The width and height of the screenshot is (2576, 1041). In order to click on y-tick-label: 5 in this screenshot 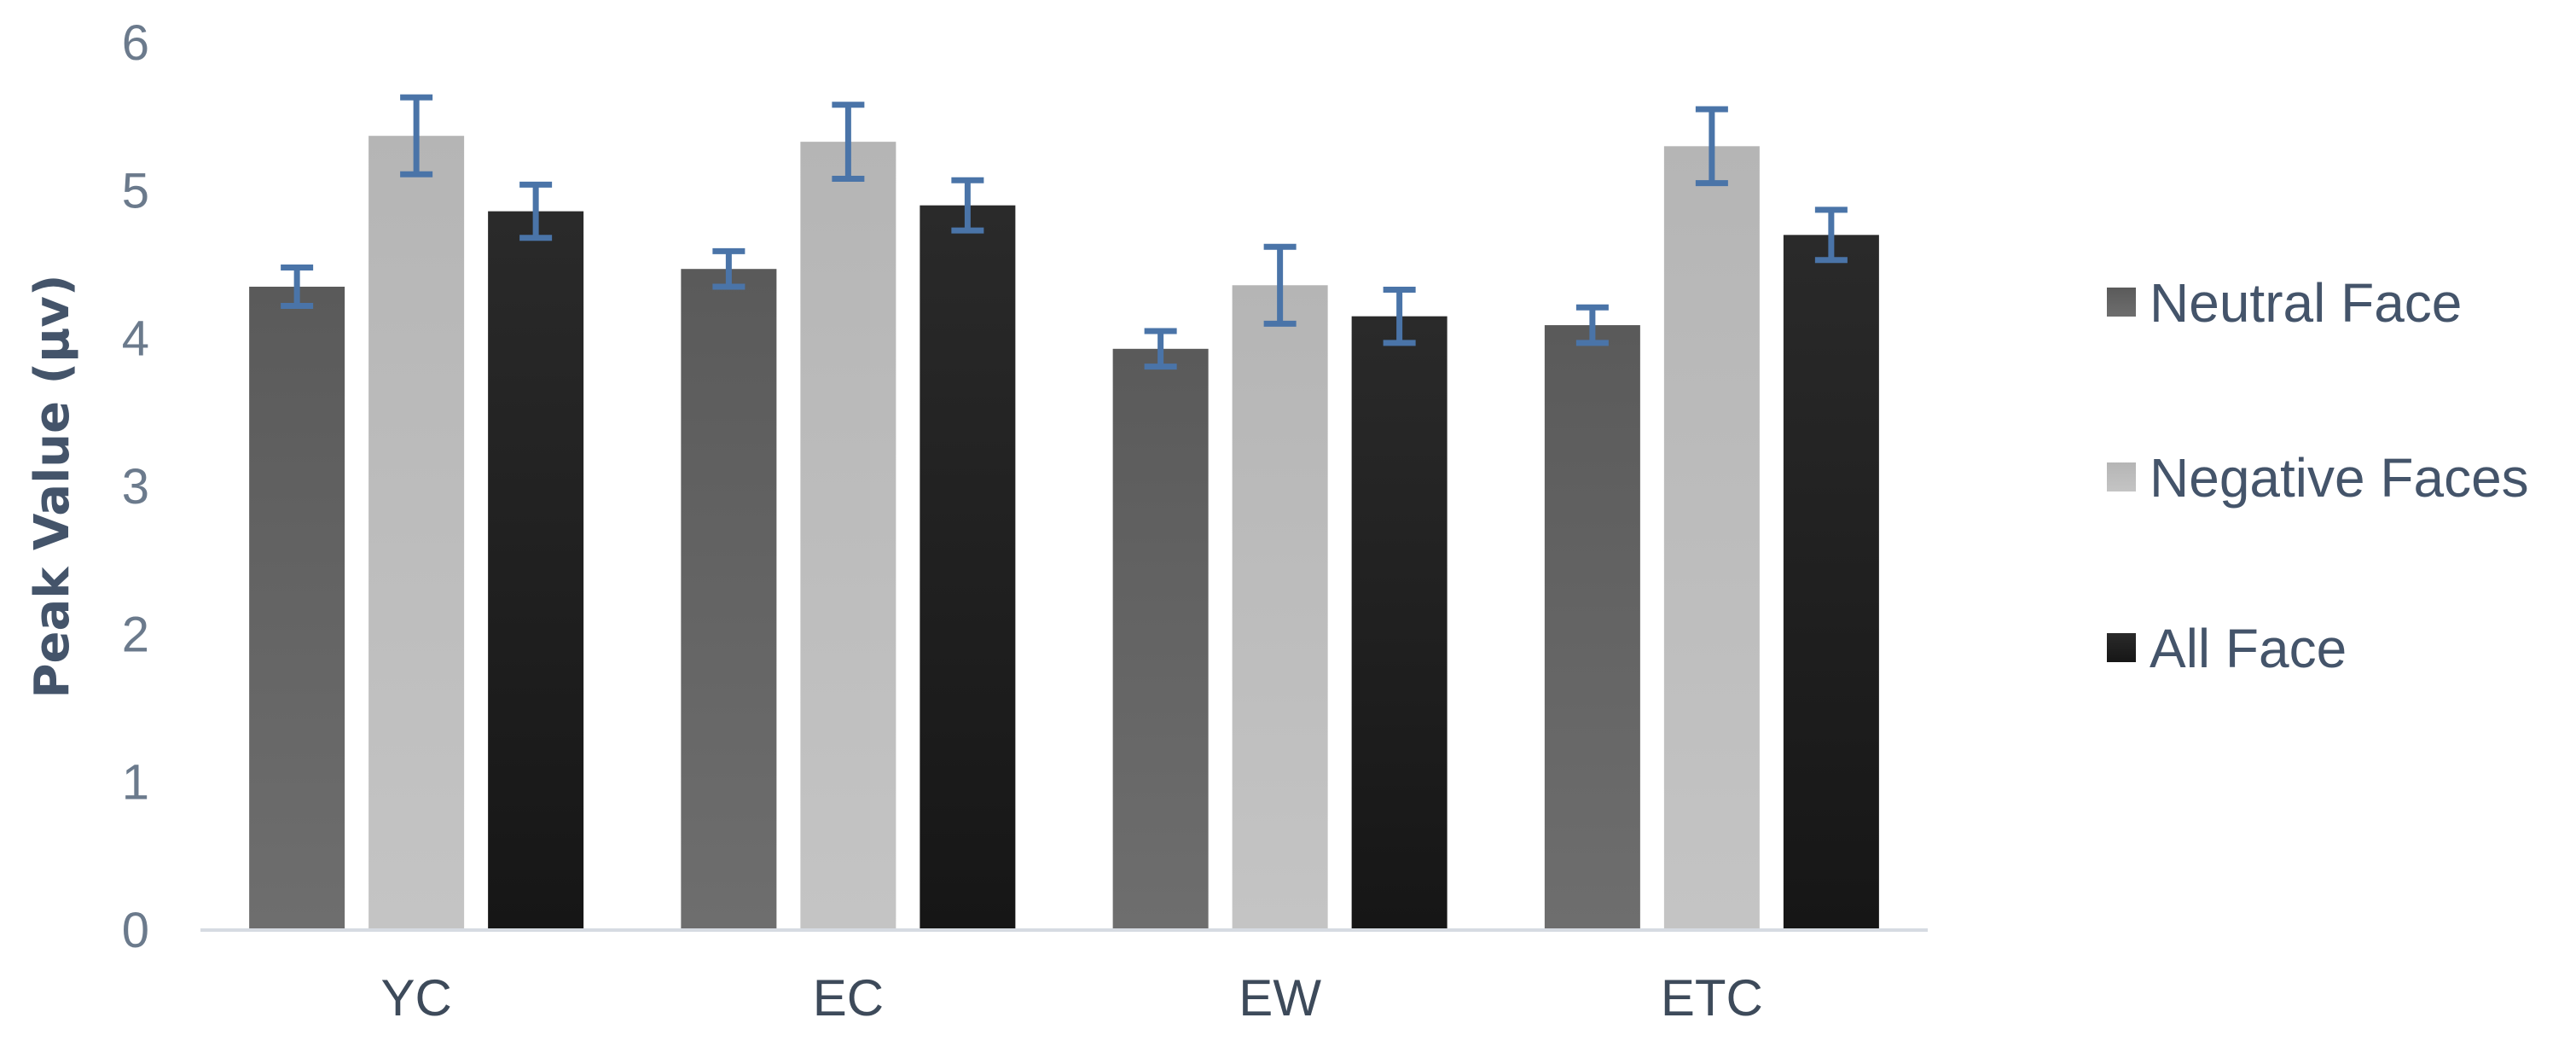, I will do `click(135, 190)`.